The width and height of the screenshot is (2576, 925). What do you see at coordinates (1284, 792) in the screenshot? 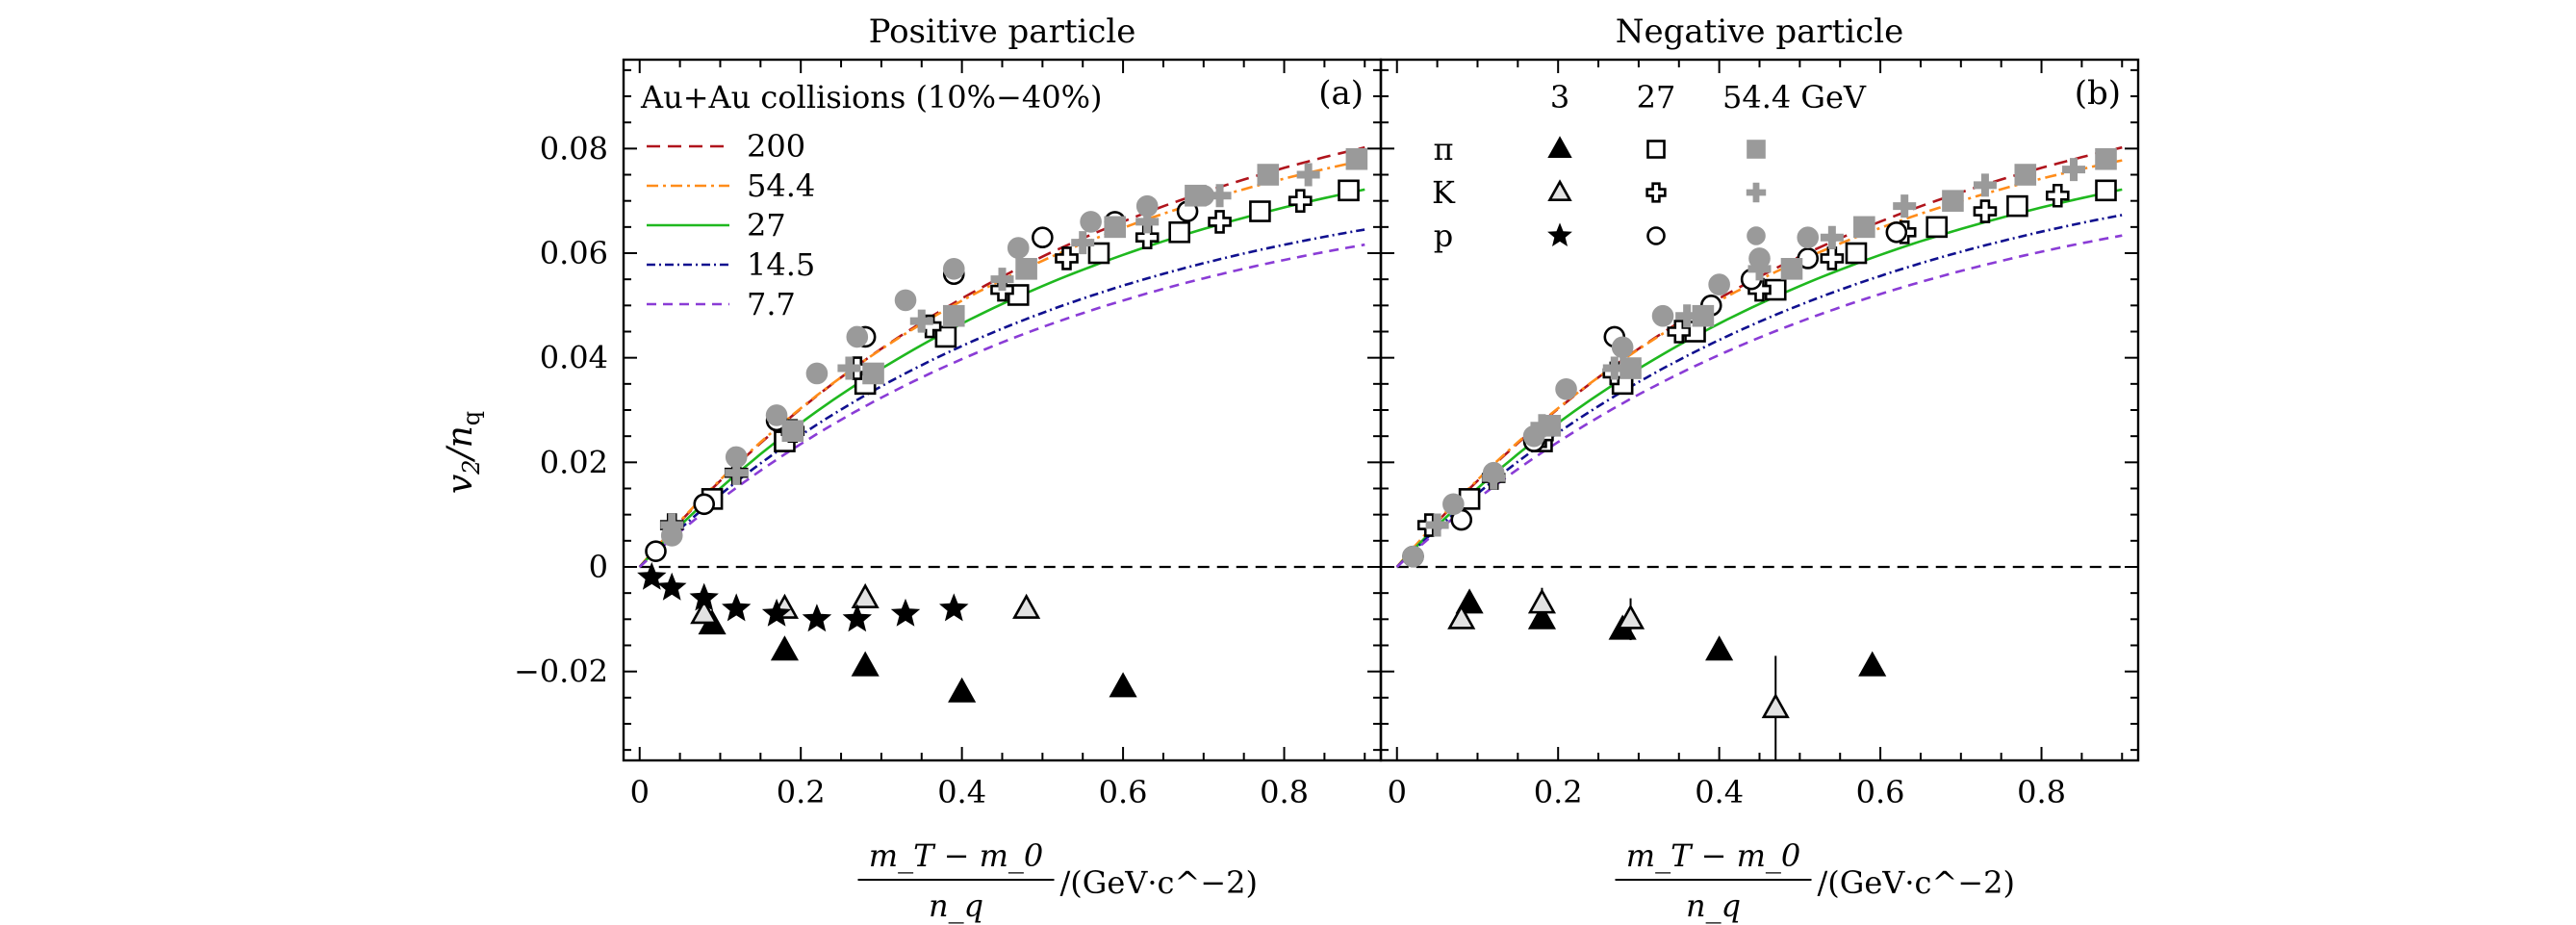
I see `x-tick-label: 0.8` at bounding box center [1284, 792].